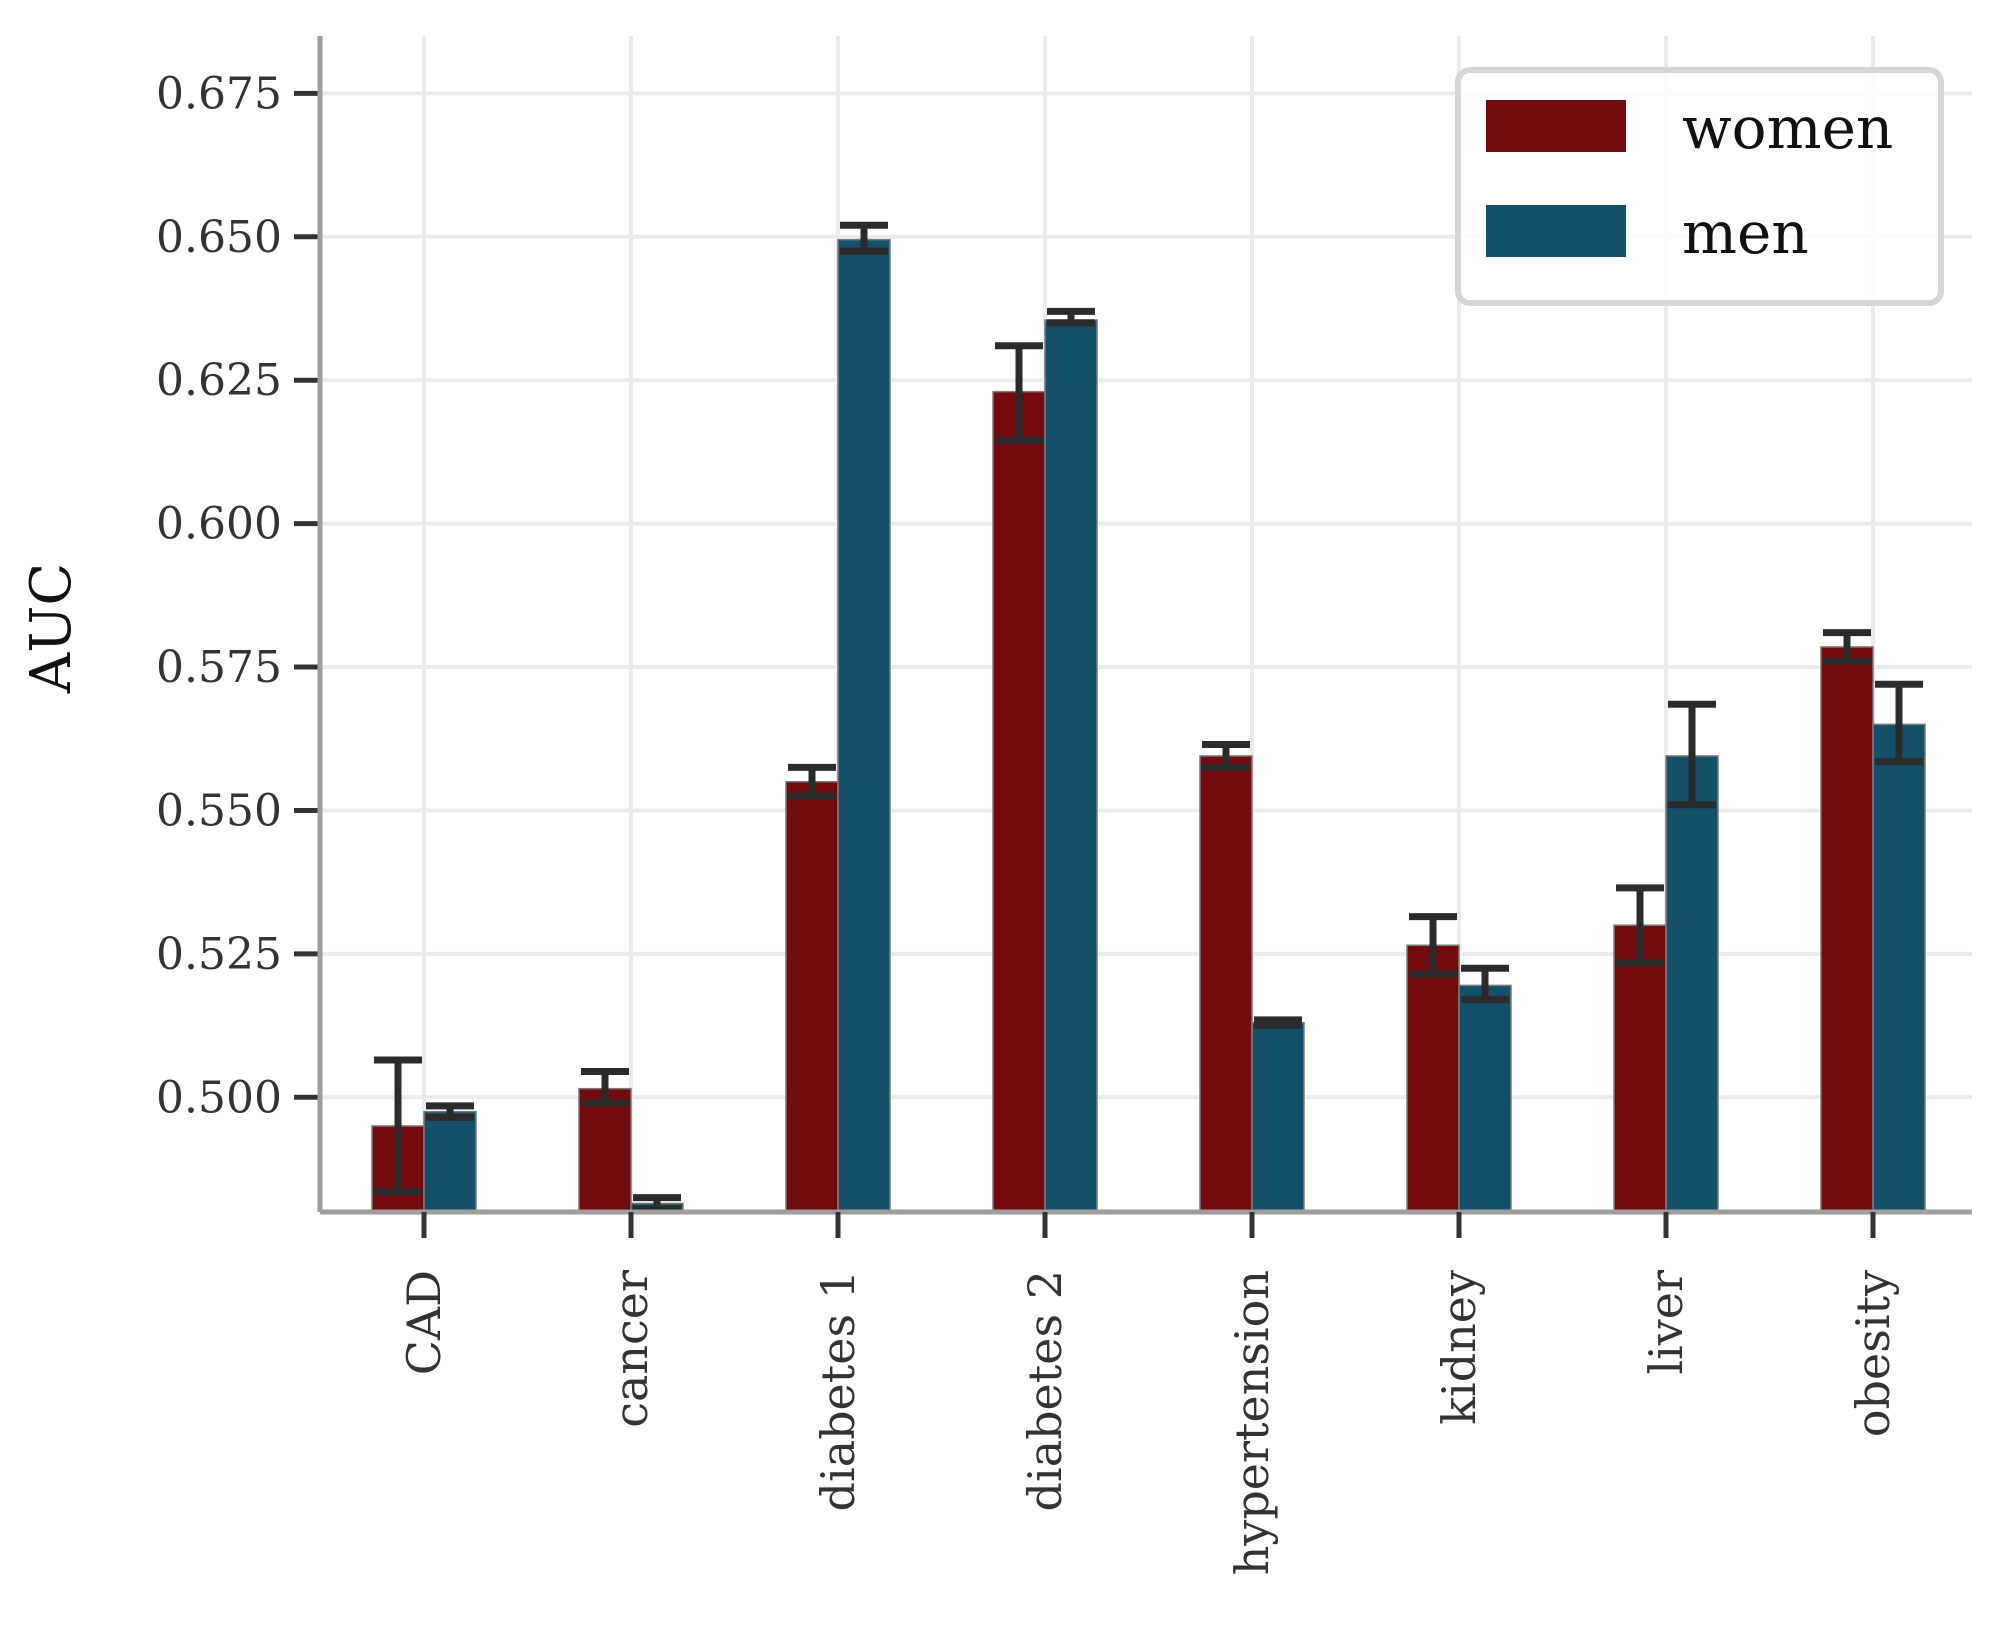 This screenshot has width=1998, height=1642. What do you see at coordinates (1745, 233) in the screenshot?
I see `legend-label-men: men` at bounding box center [1745, 233].